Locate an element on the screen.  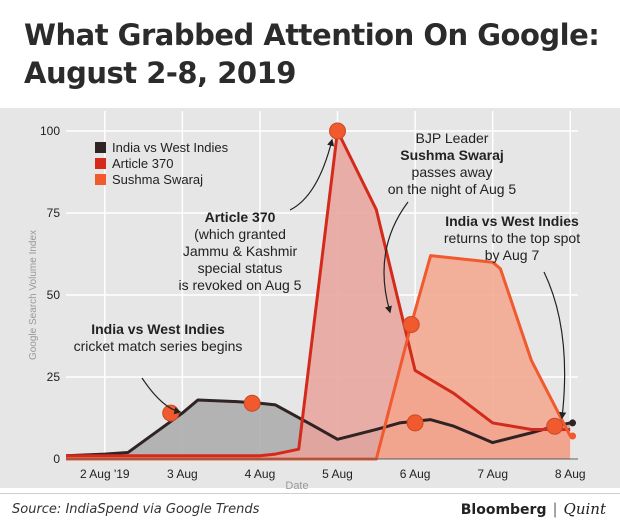
annotation-line: cricket match series begins is located at coordinates (158, 346).